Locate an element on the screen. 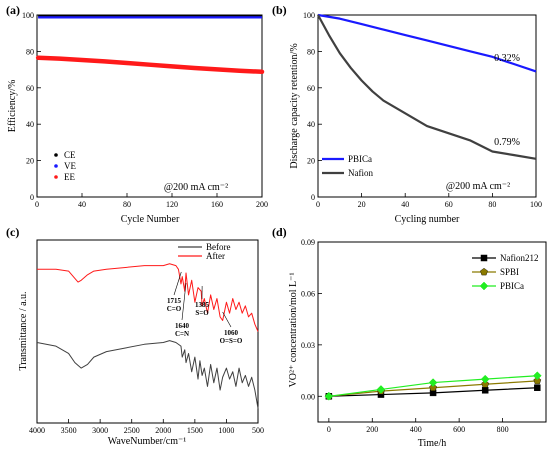 Image resolution: width=550 pixels, height=451 pixels. legend-label-nafion: Nafion is located at coordinates (360, 173).